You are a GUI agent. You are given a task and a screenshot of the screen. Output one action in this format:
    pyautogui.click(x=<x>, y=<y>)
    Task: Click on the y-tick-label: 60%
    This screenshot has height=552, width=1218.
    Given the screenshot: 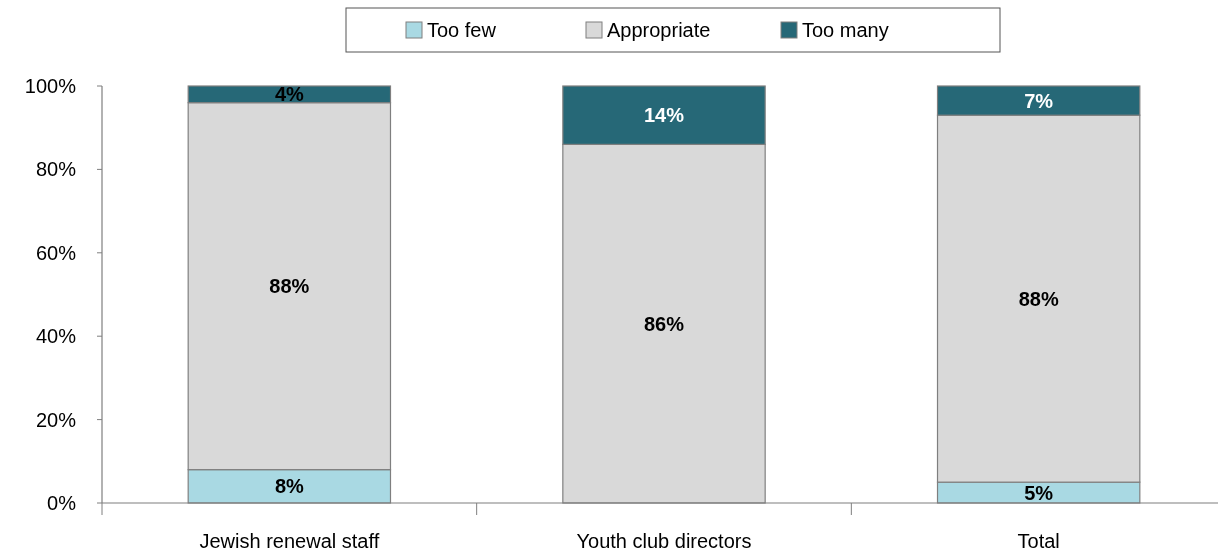 What is the action you would take?
    pyautogui.click(x=56, y=252)
    